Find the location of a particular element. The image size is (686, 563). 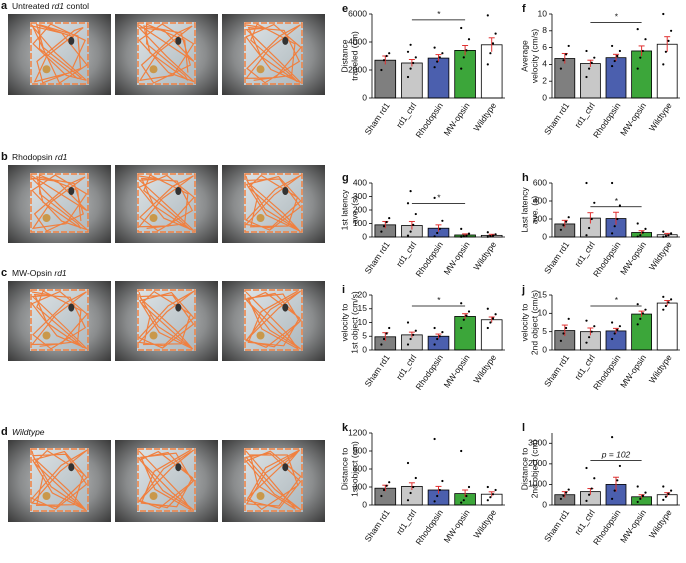

panel-title-part: MW-Opsin is located at coordinates (33, 273).